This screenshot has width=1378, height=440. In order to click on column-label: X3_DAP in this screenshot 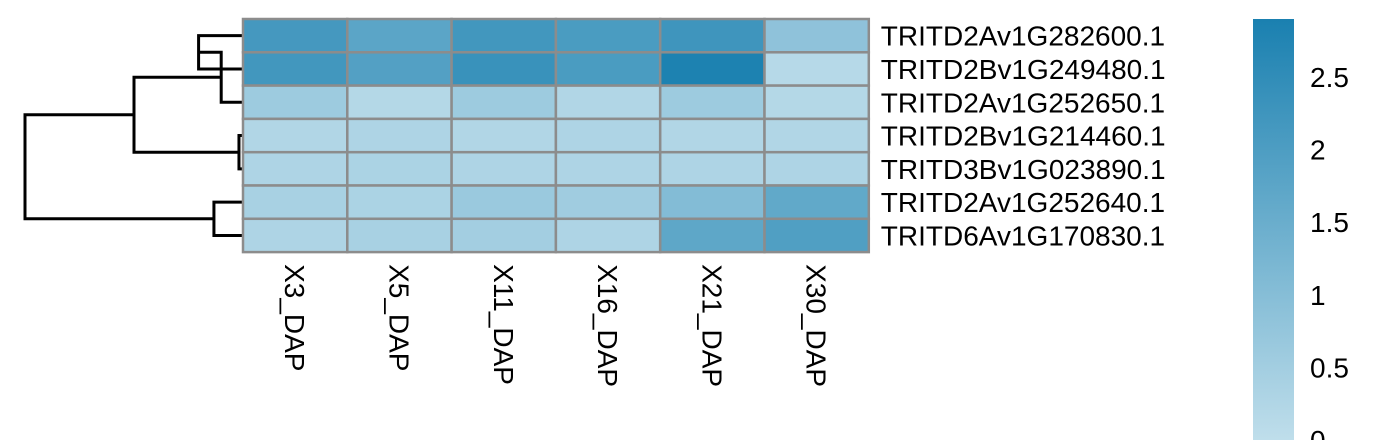, I will do `click(294, 317)`.